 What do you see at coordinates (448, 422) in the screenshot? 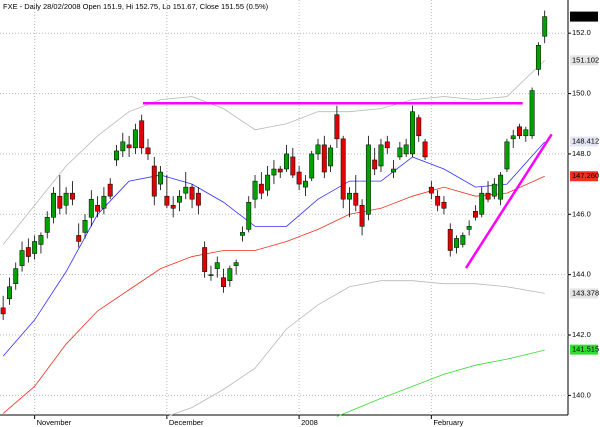
I see `x-tick-label: February` at bounding box center [448, 422].